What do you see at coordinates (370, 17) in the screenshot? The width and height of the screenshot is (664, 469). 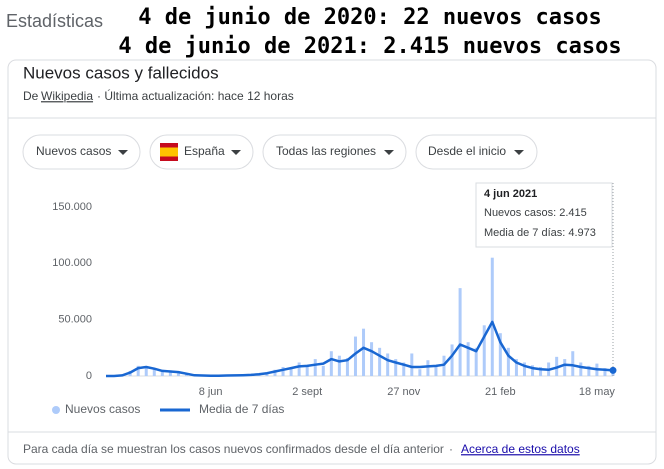 I see `overlay-line: 4 de junio de 2020: 22 nuevos casos` at bounding box center [370, 17].